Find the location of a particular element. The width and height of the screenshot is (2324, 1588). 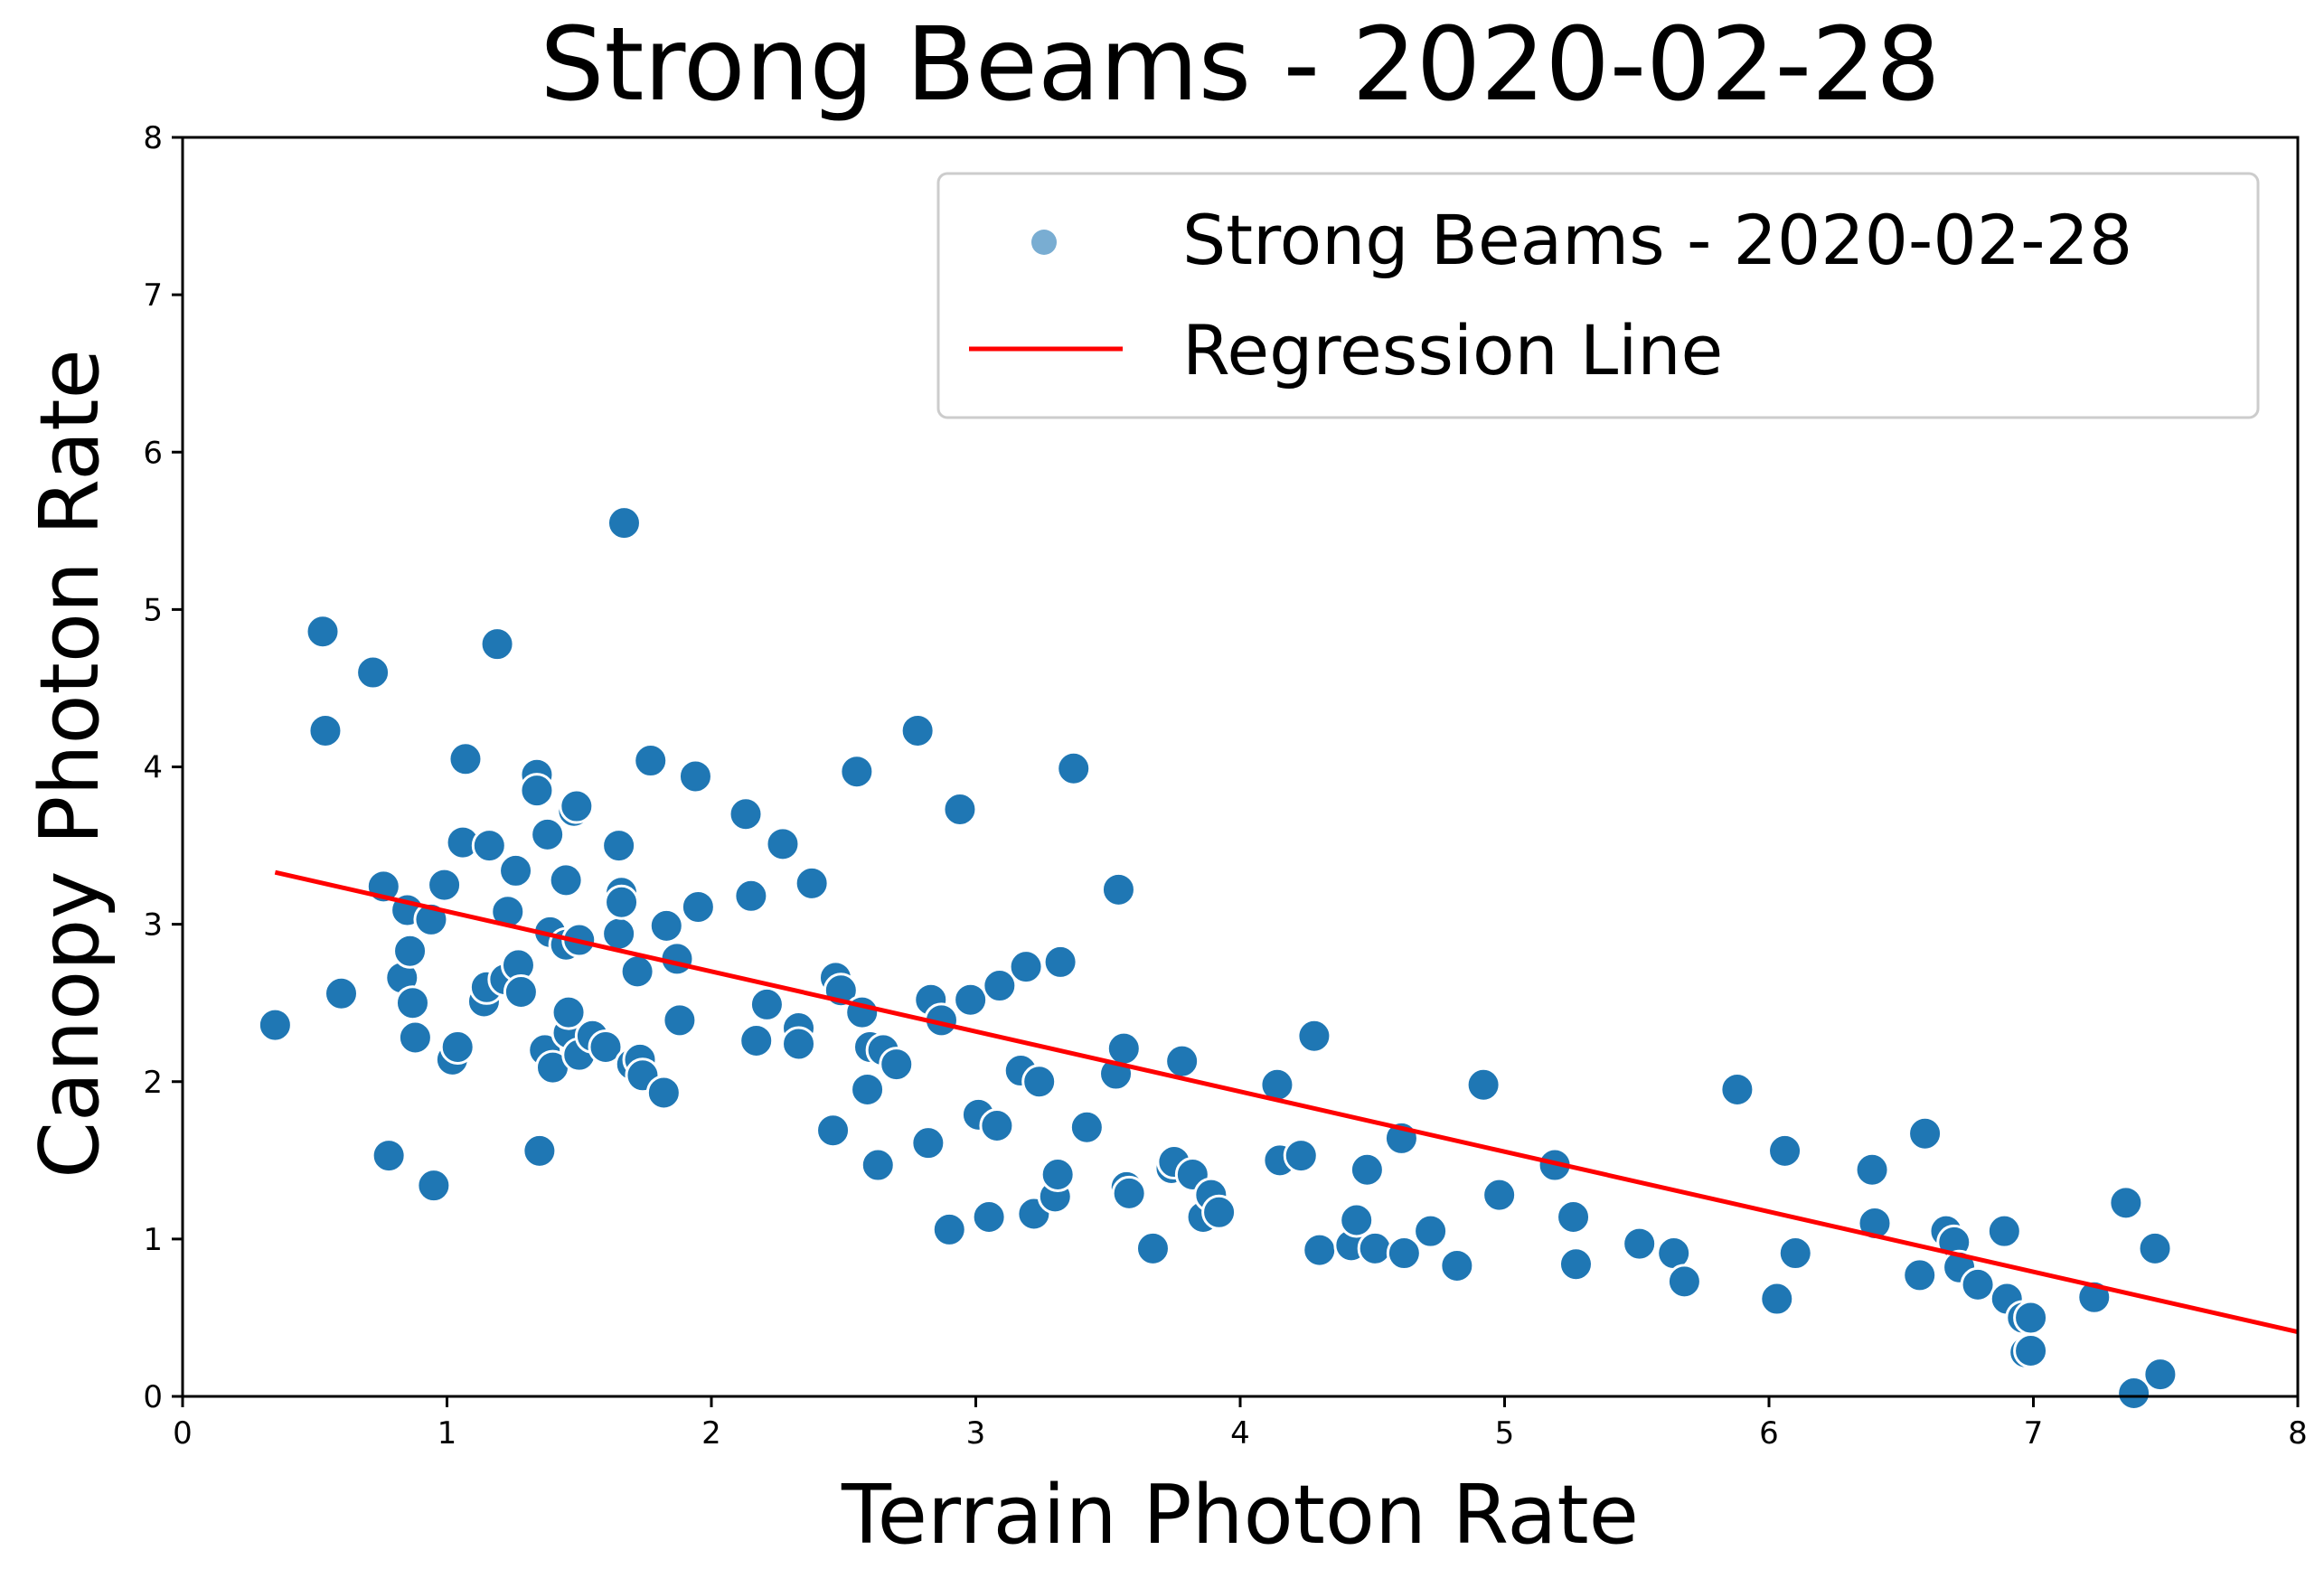

y-tick-label: 0 is located at coordinates (153, 1397).